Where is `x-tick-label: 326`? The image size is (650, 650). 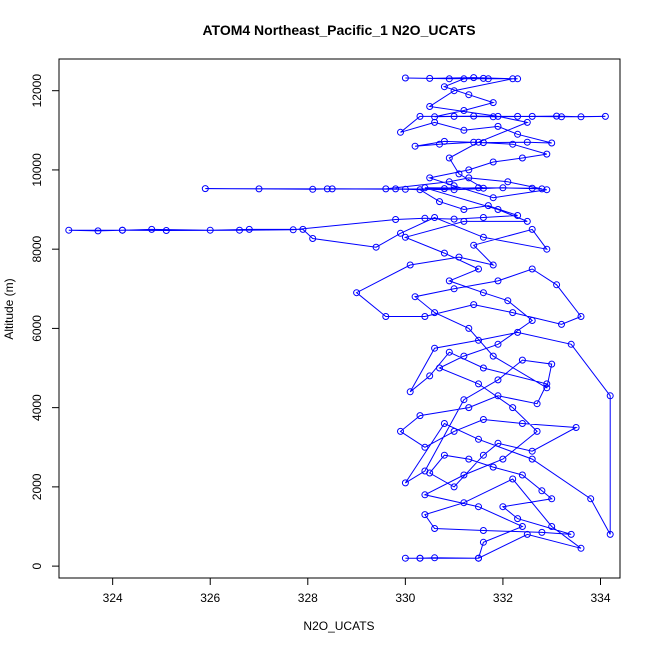 x-tick-label: 326 is located at coordinates (210, 598).